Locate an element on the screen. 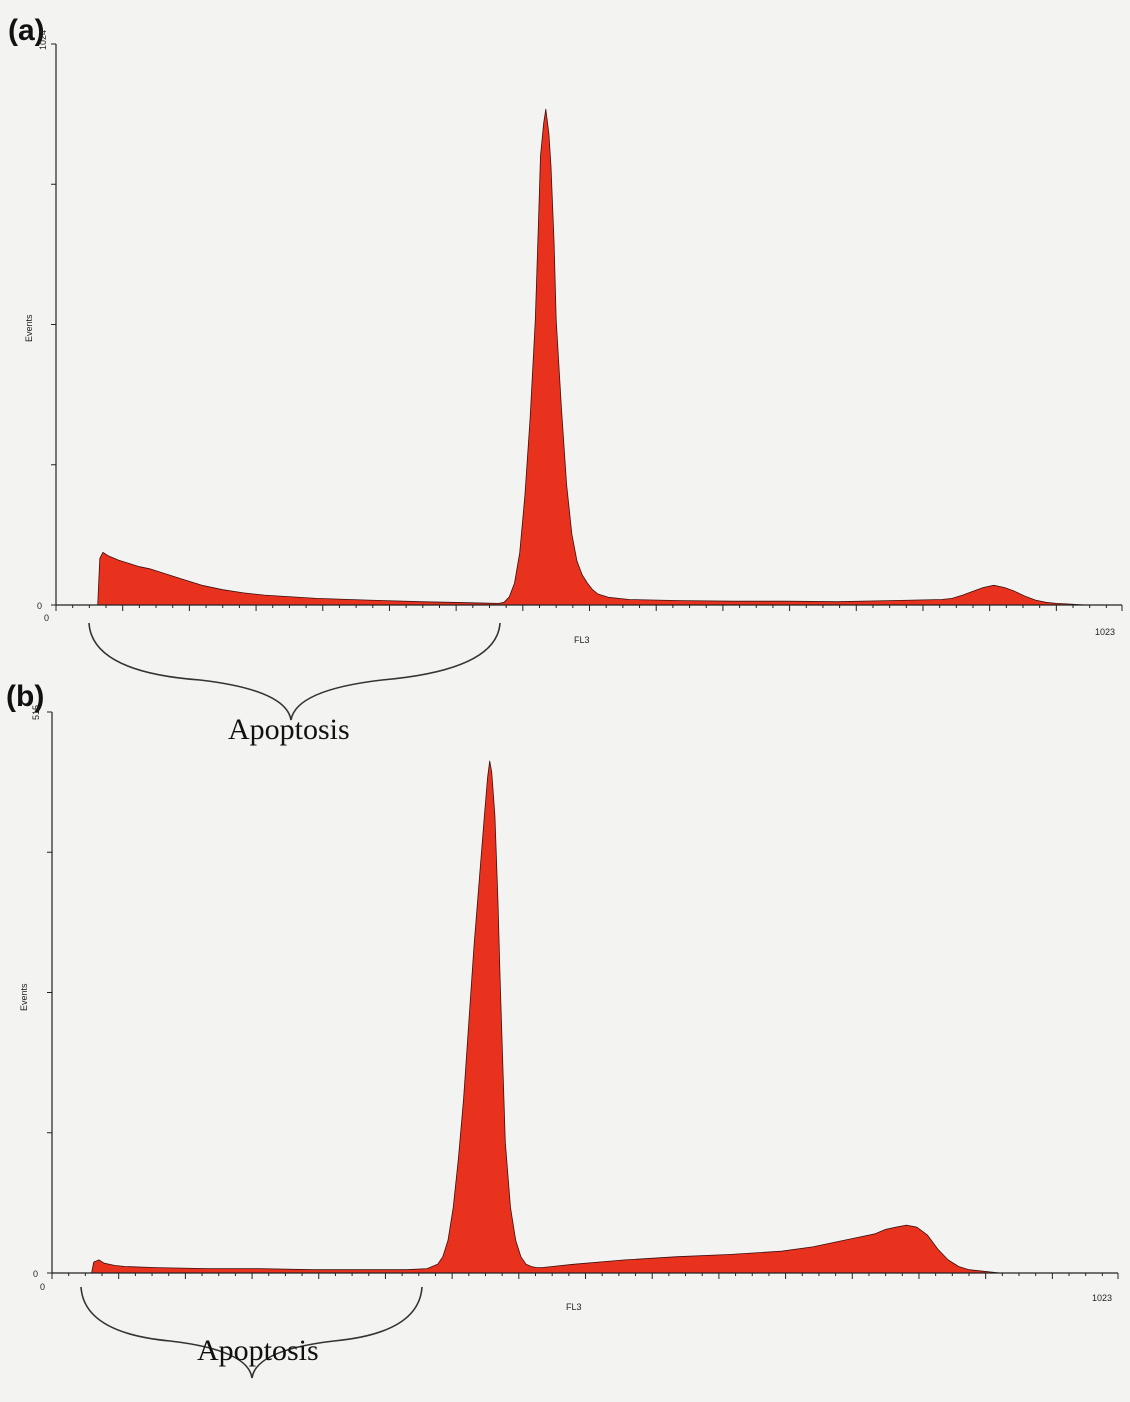 Image resolution: width=1130 pixels, height=1402 pixels. panel-b-label: (b) is located at coordinates (25, 696).